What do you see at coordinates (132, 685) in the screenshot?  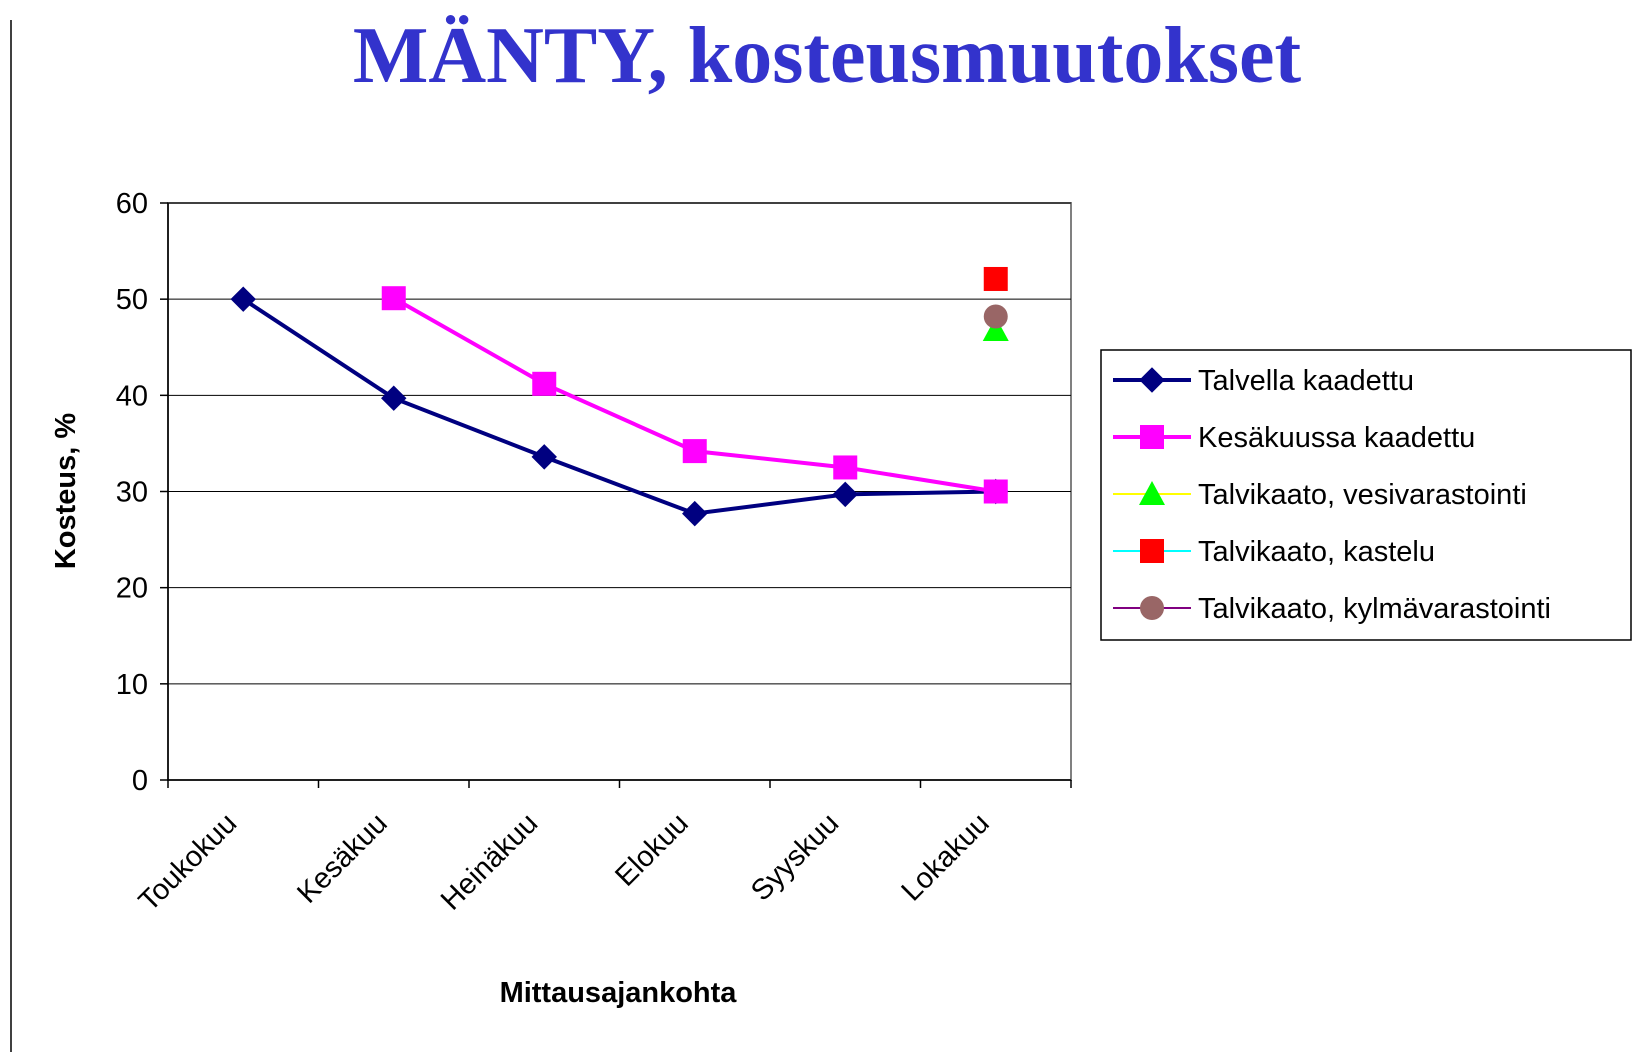 I see `y-tick-label: 10` at bounding box center [132, 685].